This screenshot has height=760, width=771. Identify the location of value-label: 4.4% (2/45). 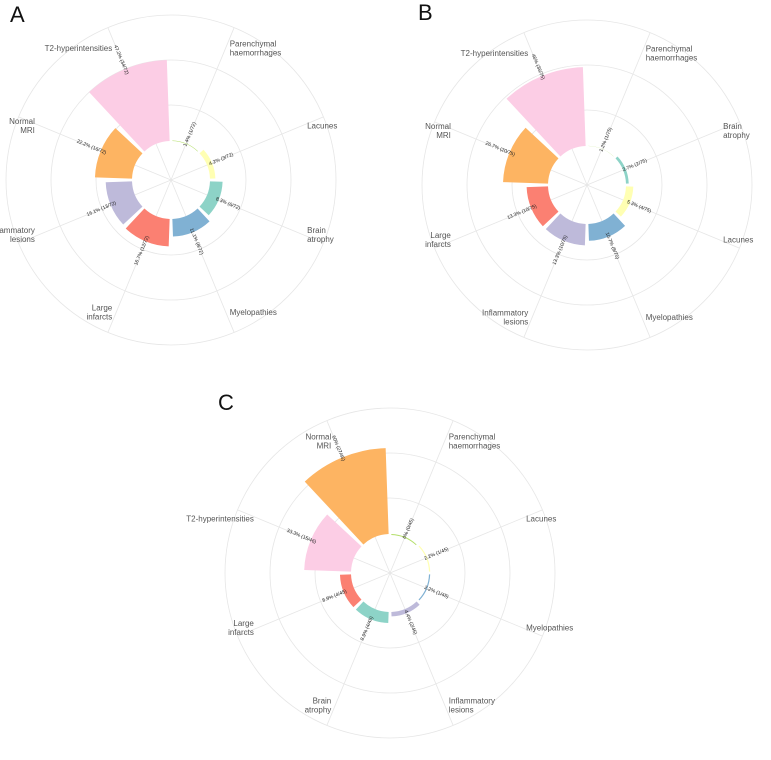
(410, 622).